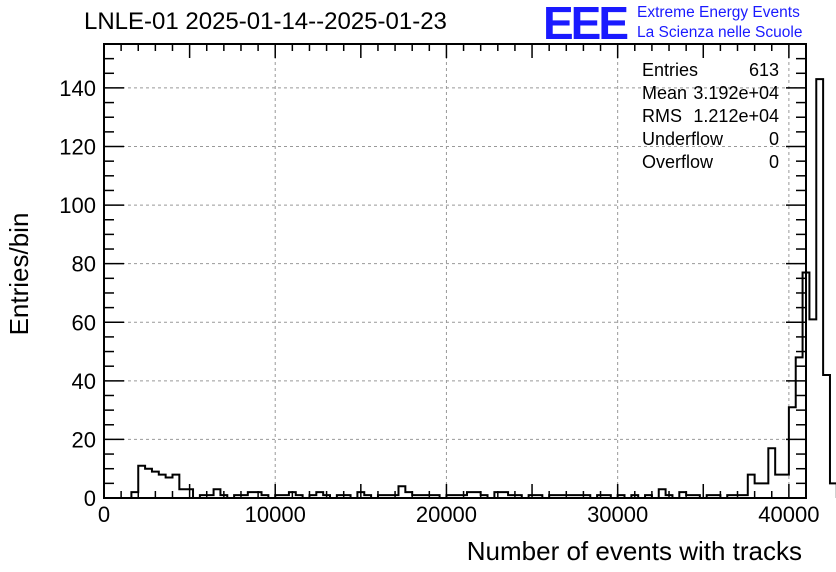 The image size is (836, 572). What do you see at coordinates (665, 93) in the screenshot?
I see `stat-mean-label: Mean` at bounding box center [665, 93].